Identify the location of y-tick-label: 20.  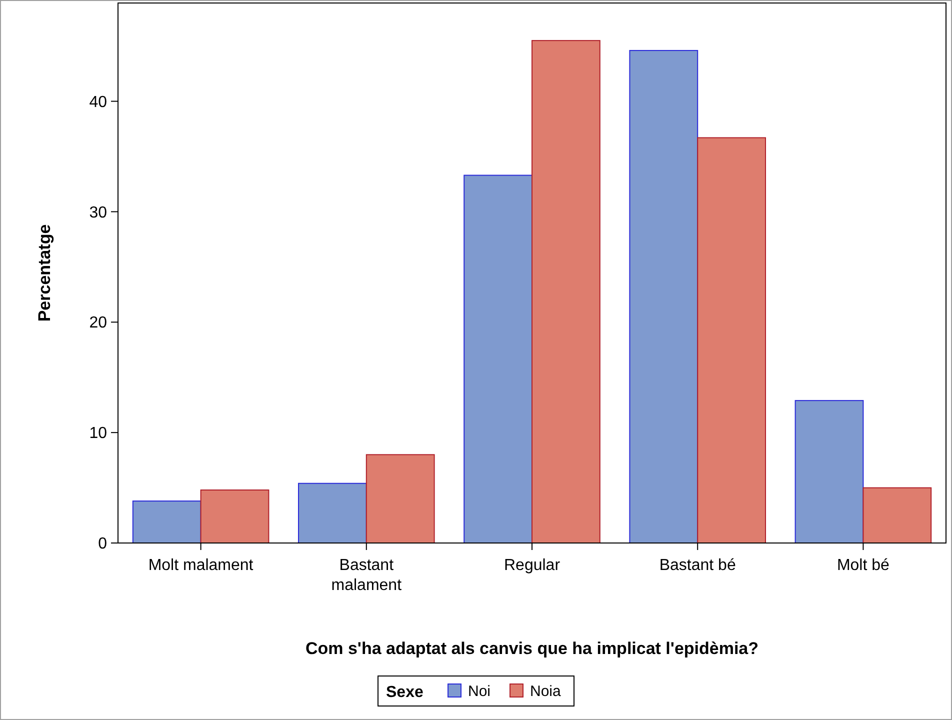
(98, 323).